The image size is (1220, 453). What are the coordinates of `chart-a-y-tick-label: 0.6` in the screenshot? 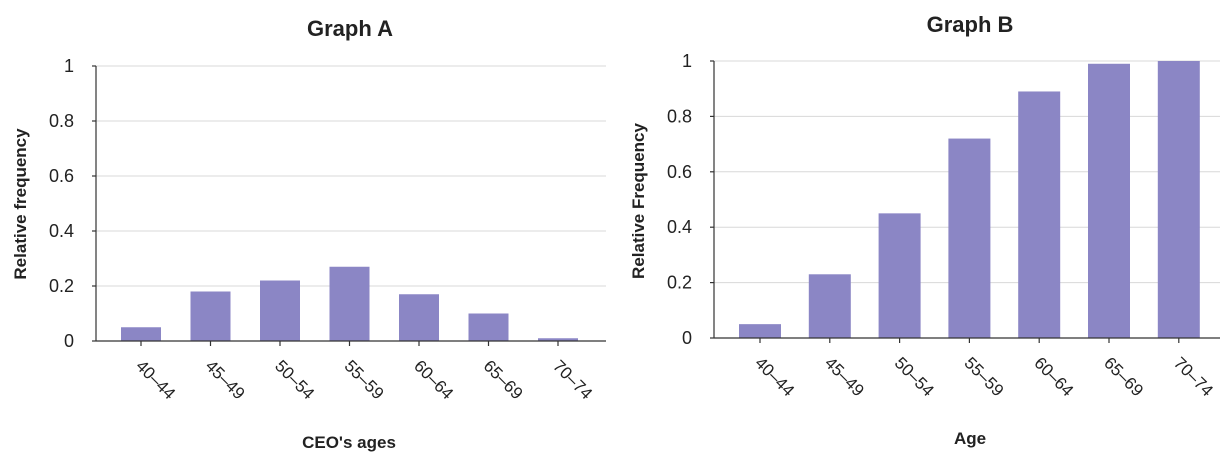 It's located at (61, 176).